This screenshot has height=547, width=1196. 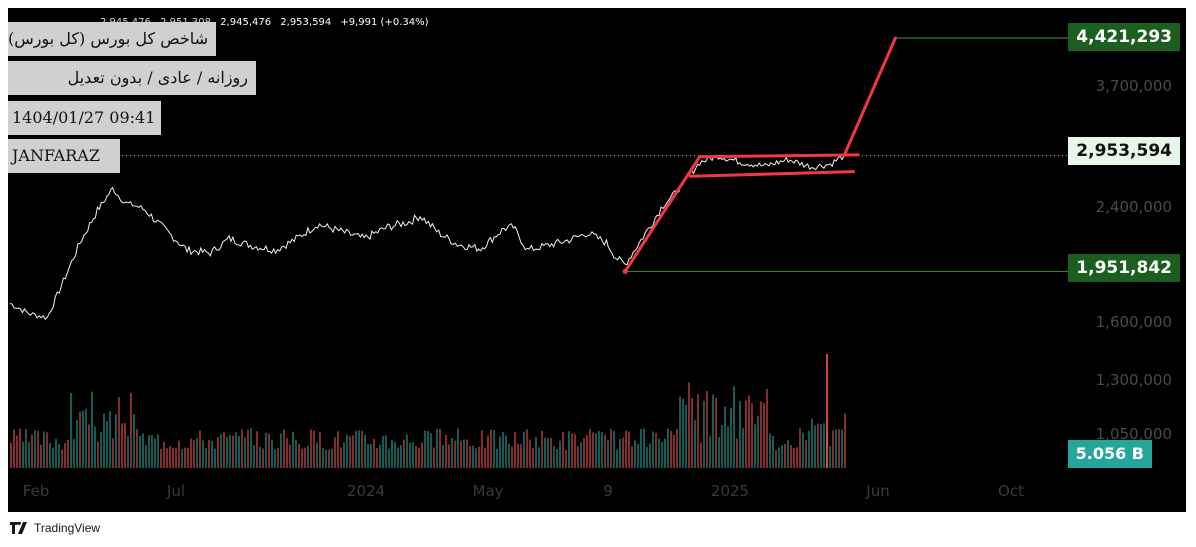 What do you see at coordinates (827, 411) in the screenshot?
I see `volume-bar-spike` at bounding box center [827, 411].